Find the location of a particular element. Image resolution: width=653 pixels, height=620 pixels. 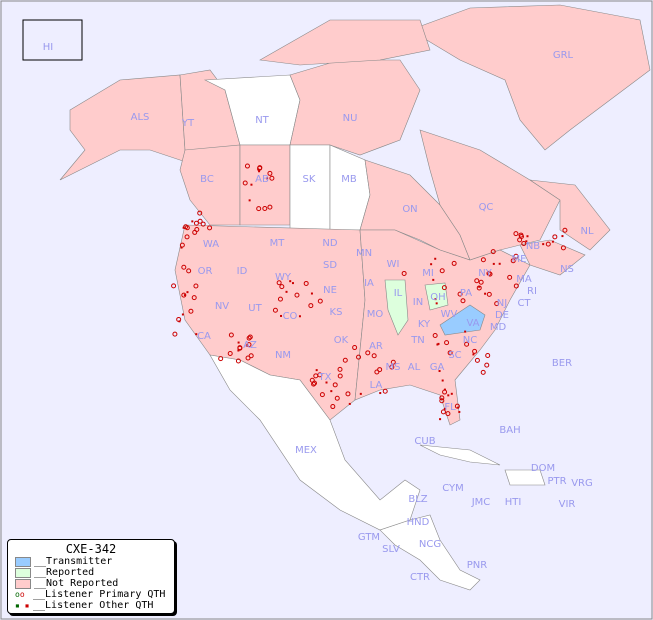

region-label-ar: AR is located at coordinates (376, 346).